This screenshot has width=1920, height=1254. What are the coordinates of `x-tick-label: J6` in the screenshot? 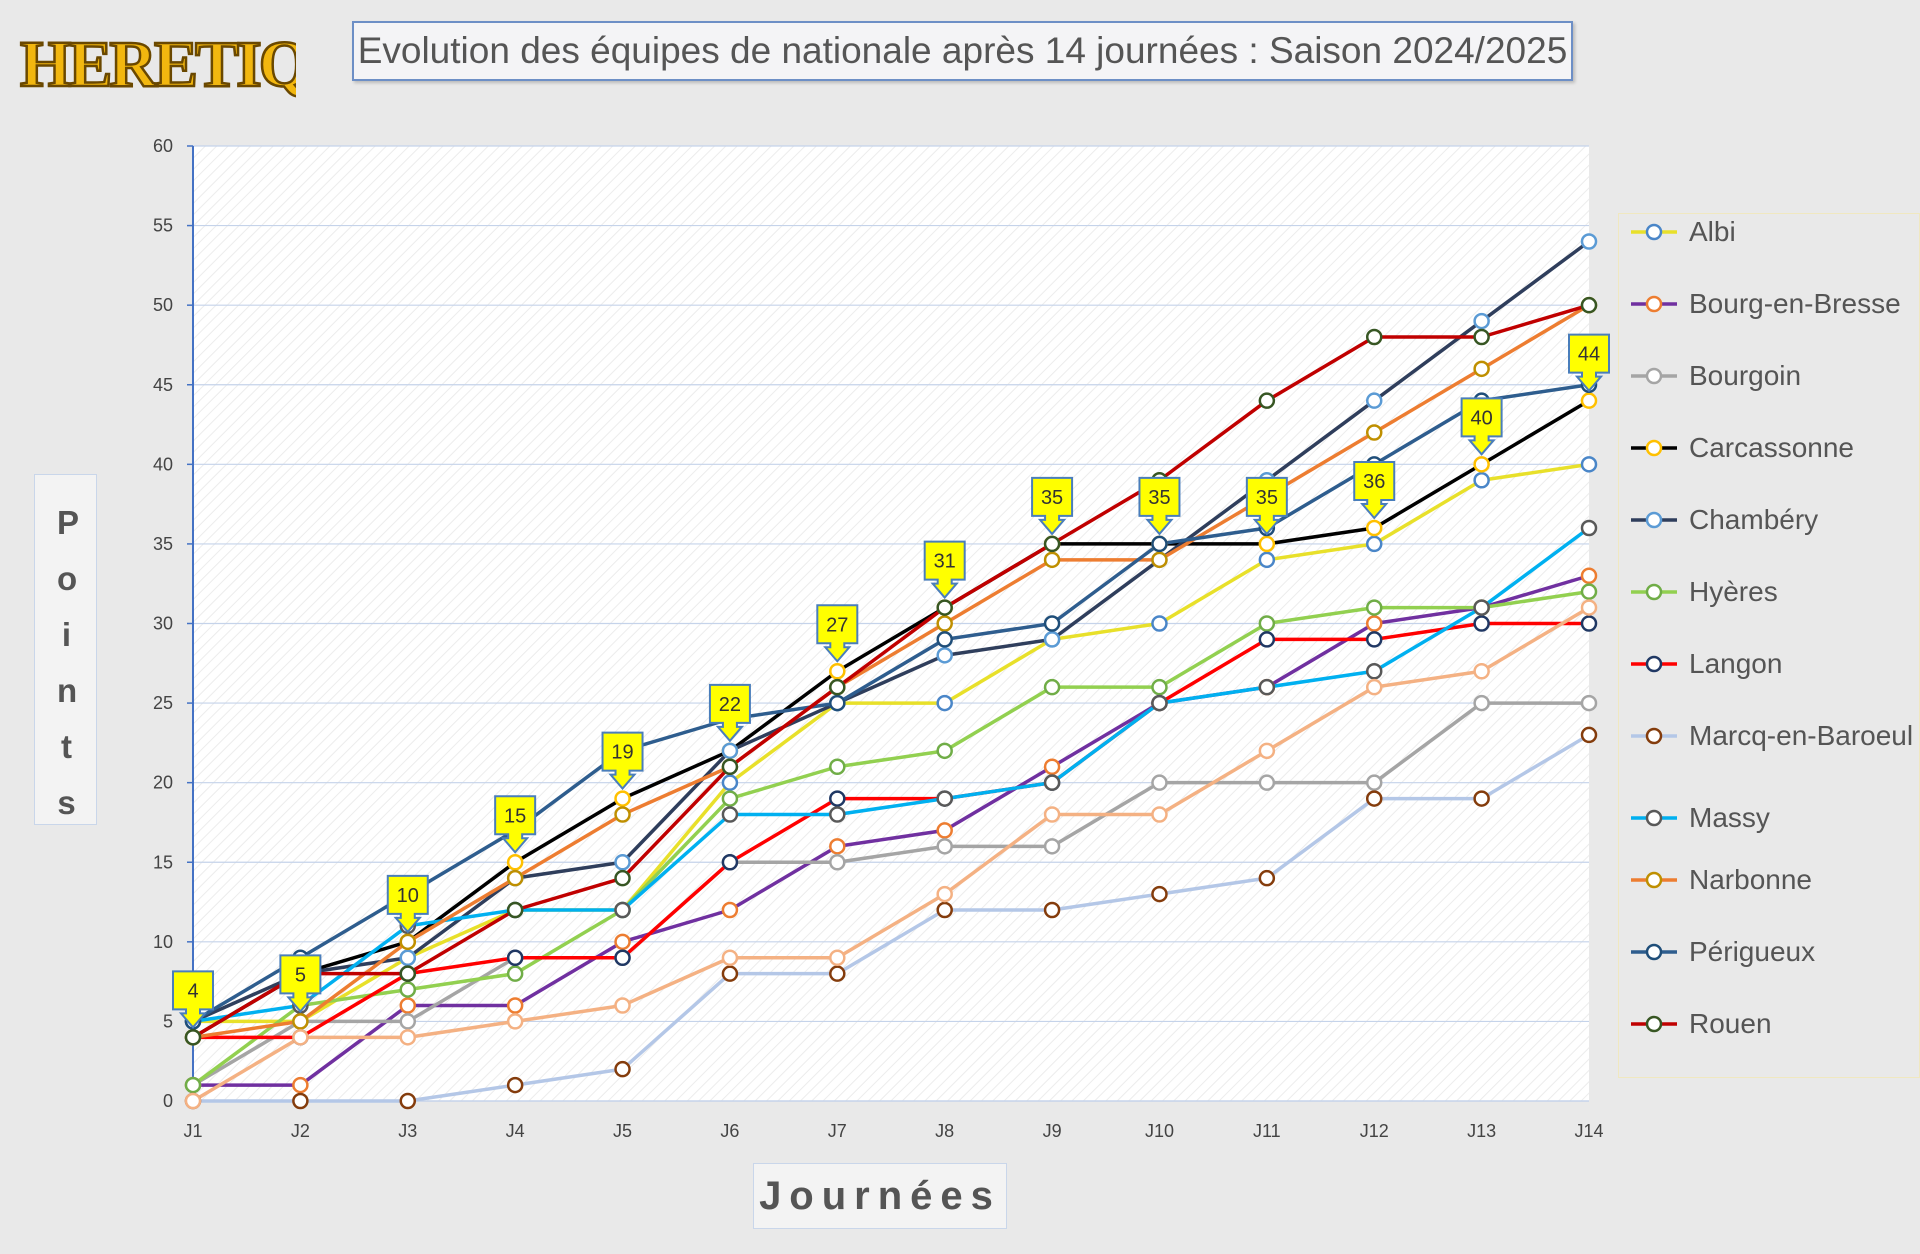 It's located at (729, 1131).